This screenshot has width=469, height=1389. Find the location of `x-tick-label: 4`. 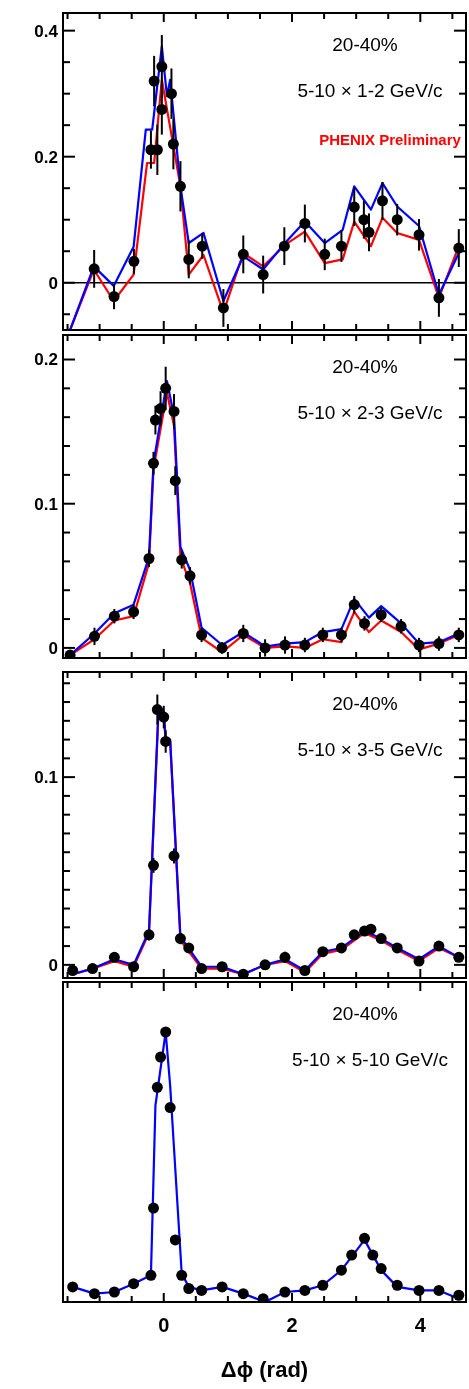

x-tick-label: 4 is located at coordinates (420, 1325).